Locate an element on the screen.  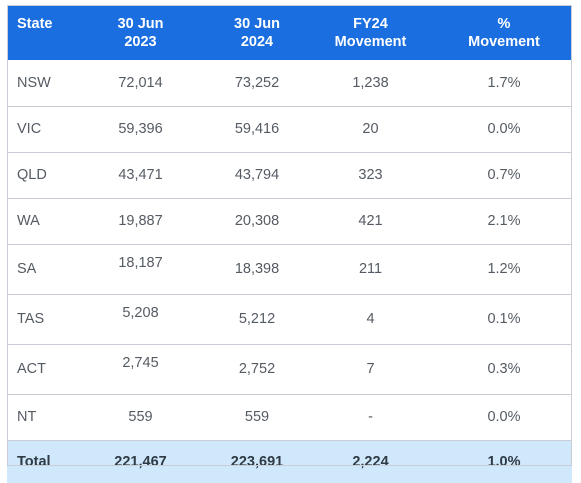
cell-fy24-movement: 7 is located at coordinates (370, 369).